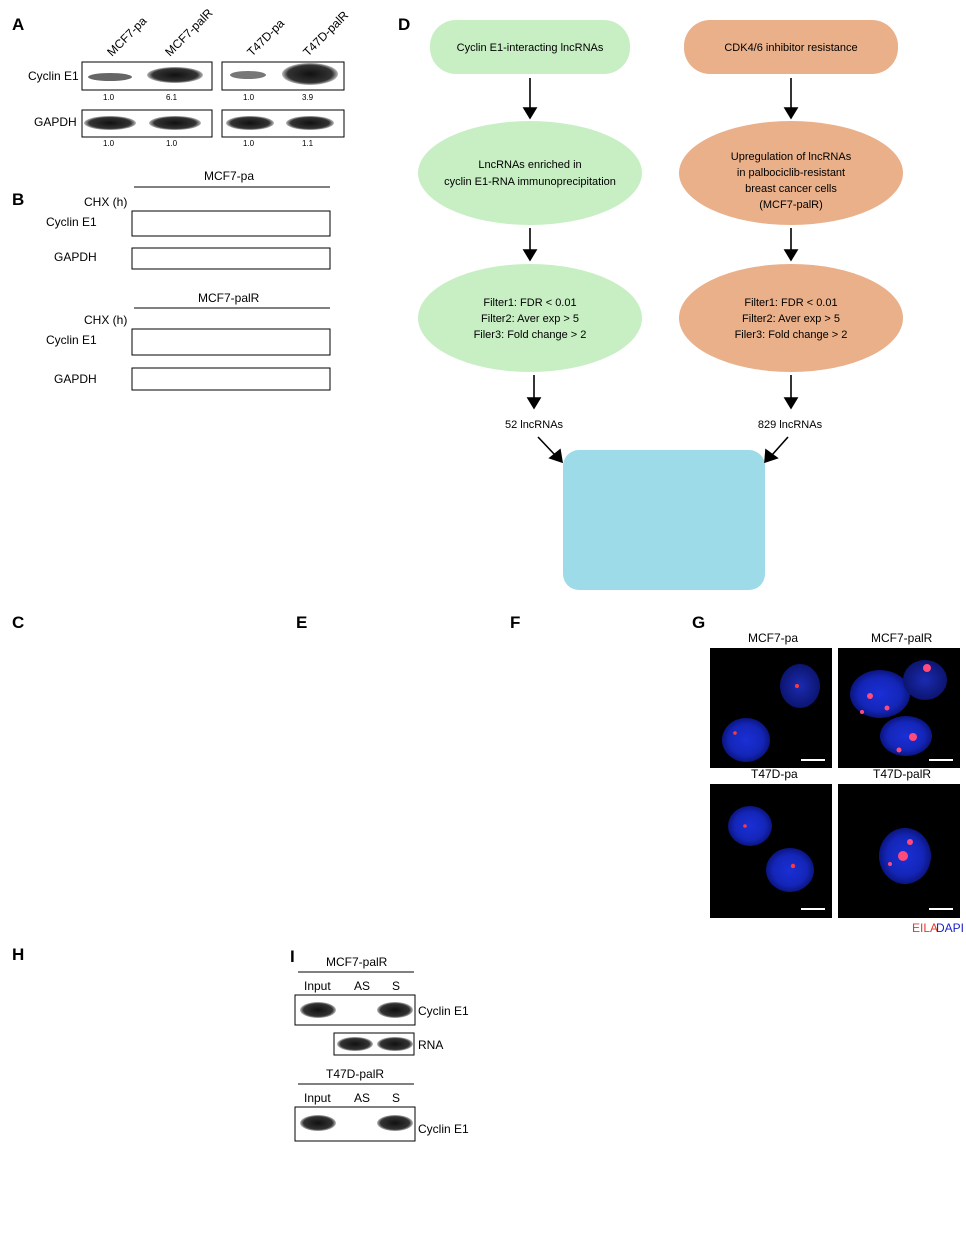  Describe the element at coordinates (430, 1045) in the screenshot. I see `row-label-rna: RNA` at that location.